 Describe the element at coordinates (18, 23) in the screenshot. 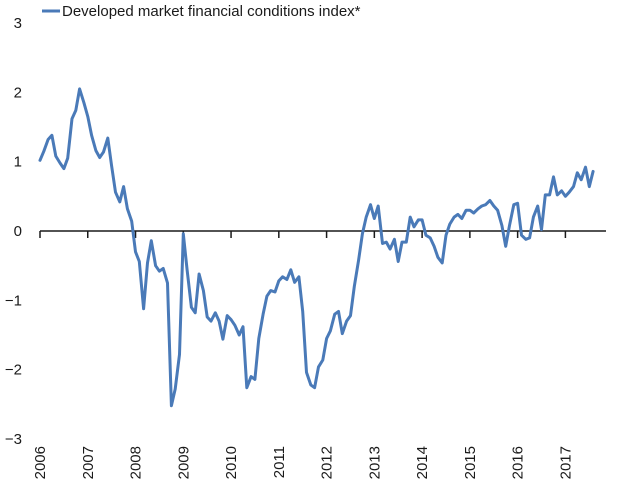

I see `y-tick-label: 3` at that location.